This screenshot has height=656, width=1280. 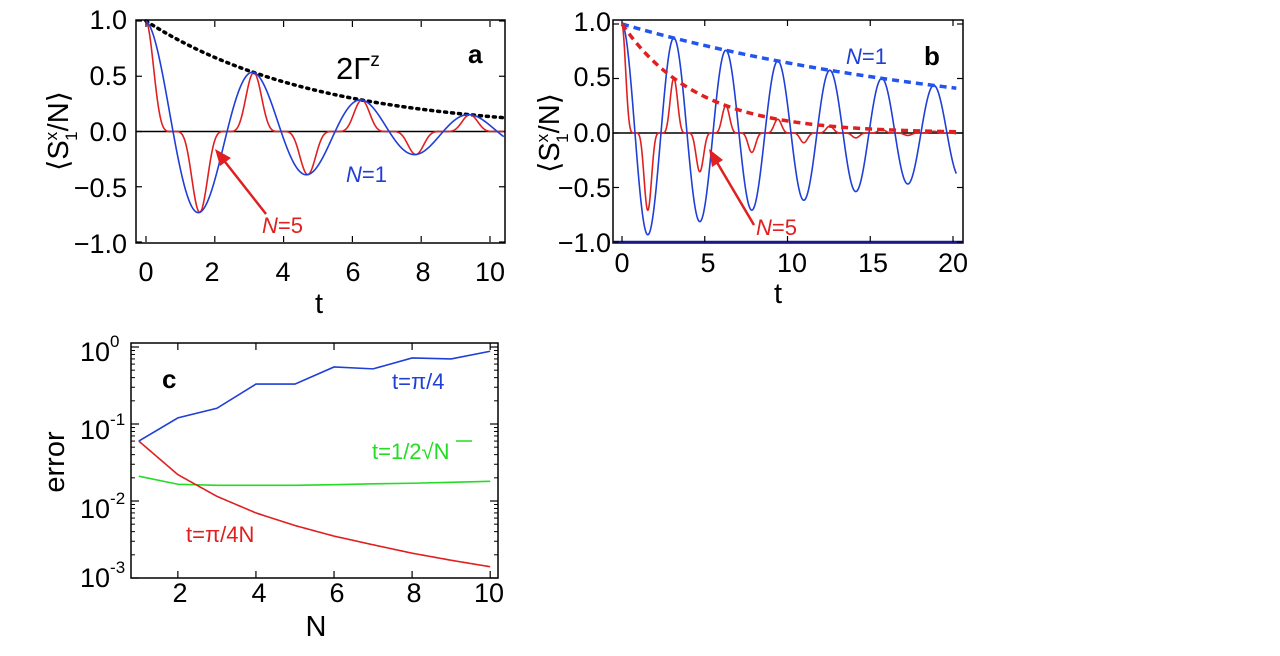 What do you see at coordinates (220, 534) in the screenshot?
I see `panel-c-pi4n-label: t=π/4N` at bounding box center [220, 534].